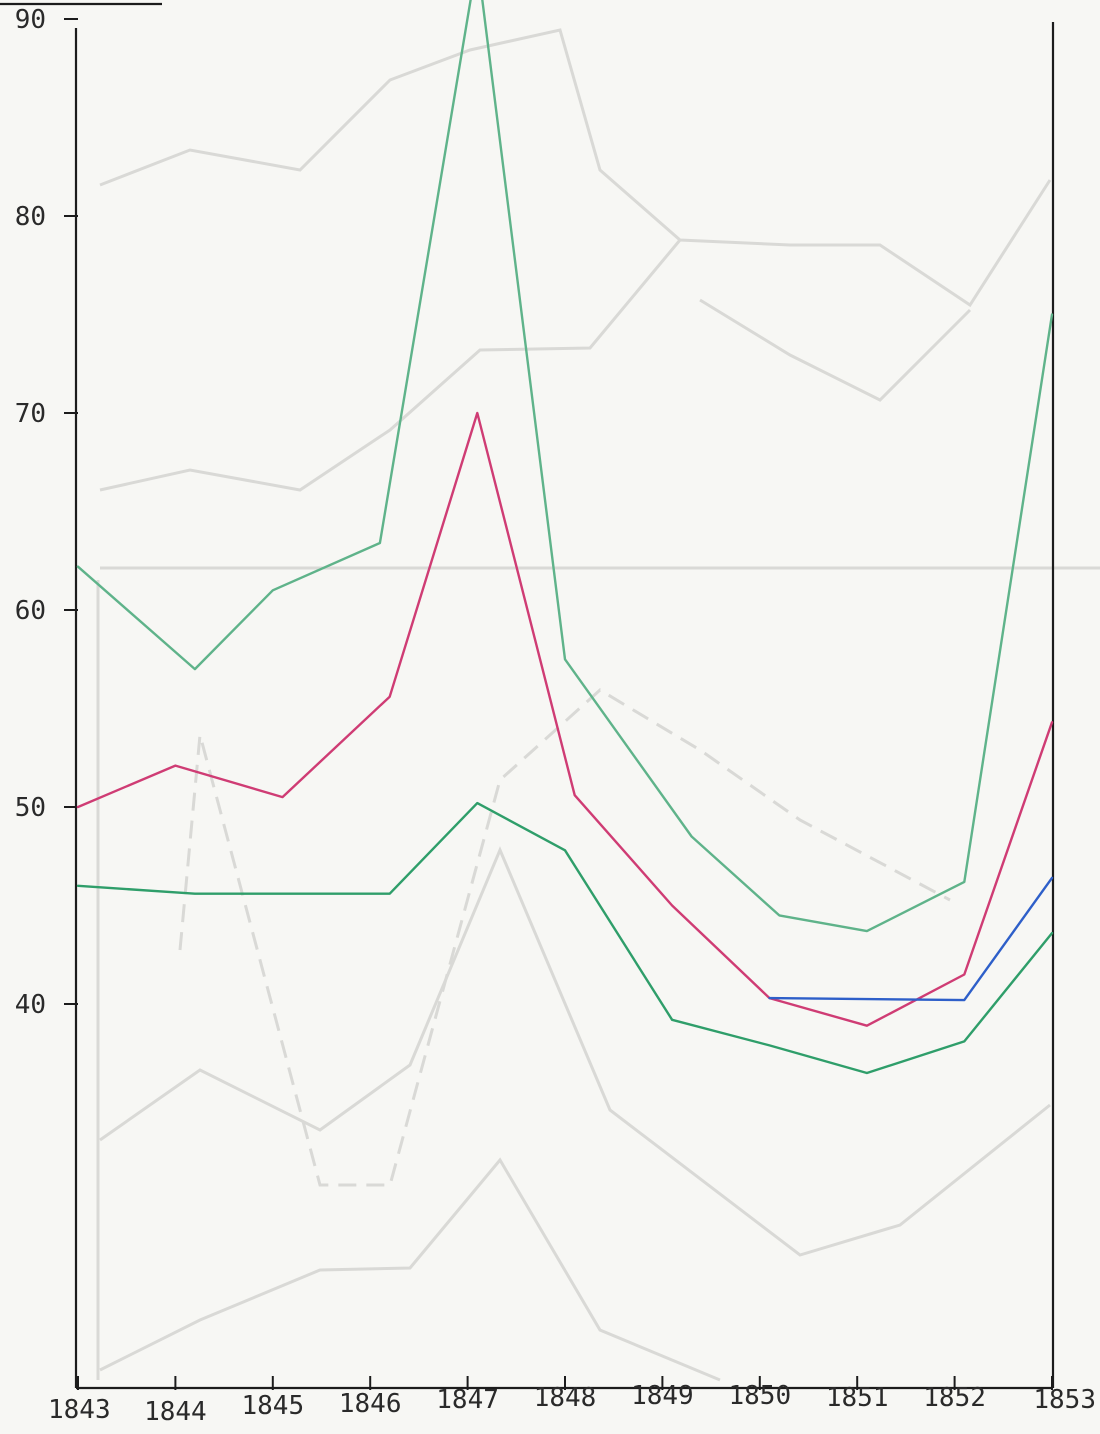 The width and height of the screenshot is (1100, 1434). I want to click on x-tick-label: 1844, so click(175, 1412).